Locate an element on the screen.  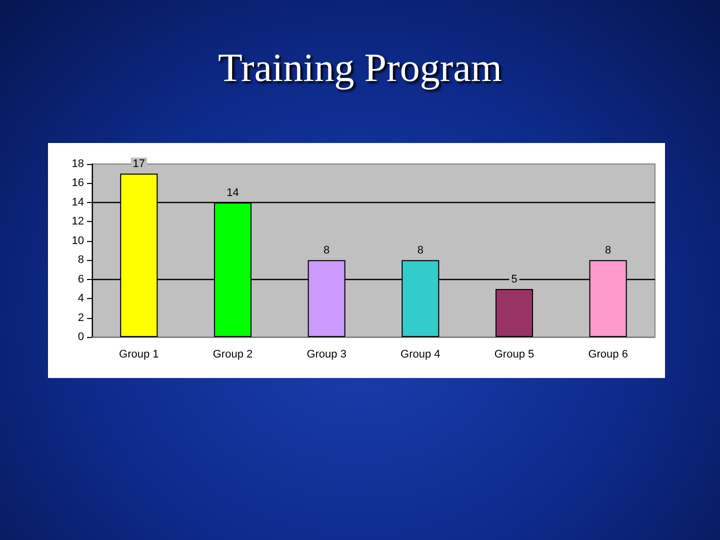
y-tick-label: 2 is located at coordinates (81, 318).